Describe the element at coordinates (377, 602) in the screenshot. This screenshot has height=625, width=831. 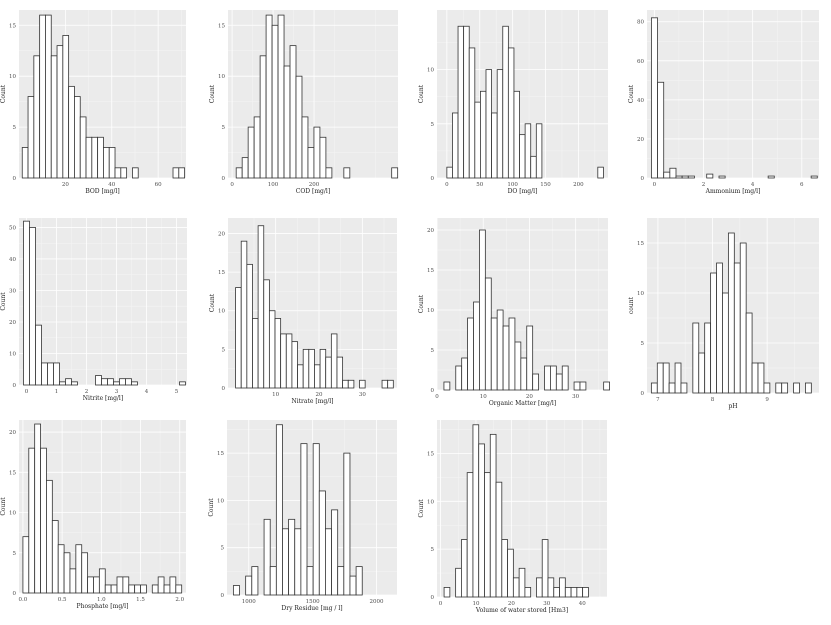
I see `x-tick-label: 2000` at that location.